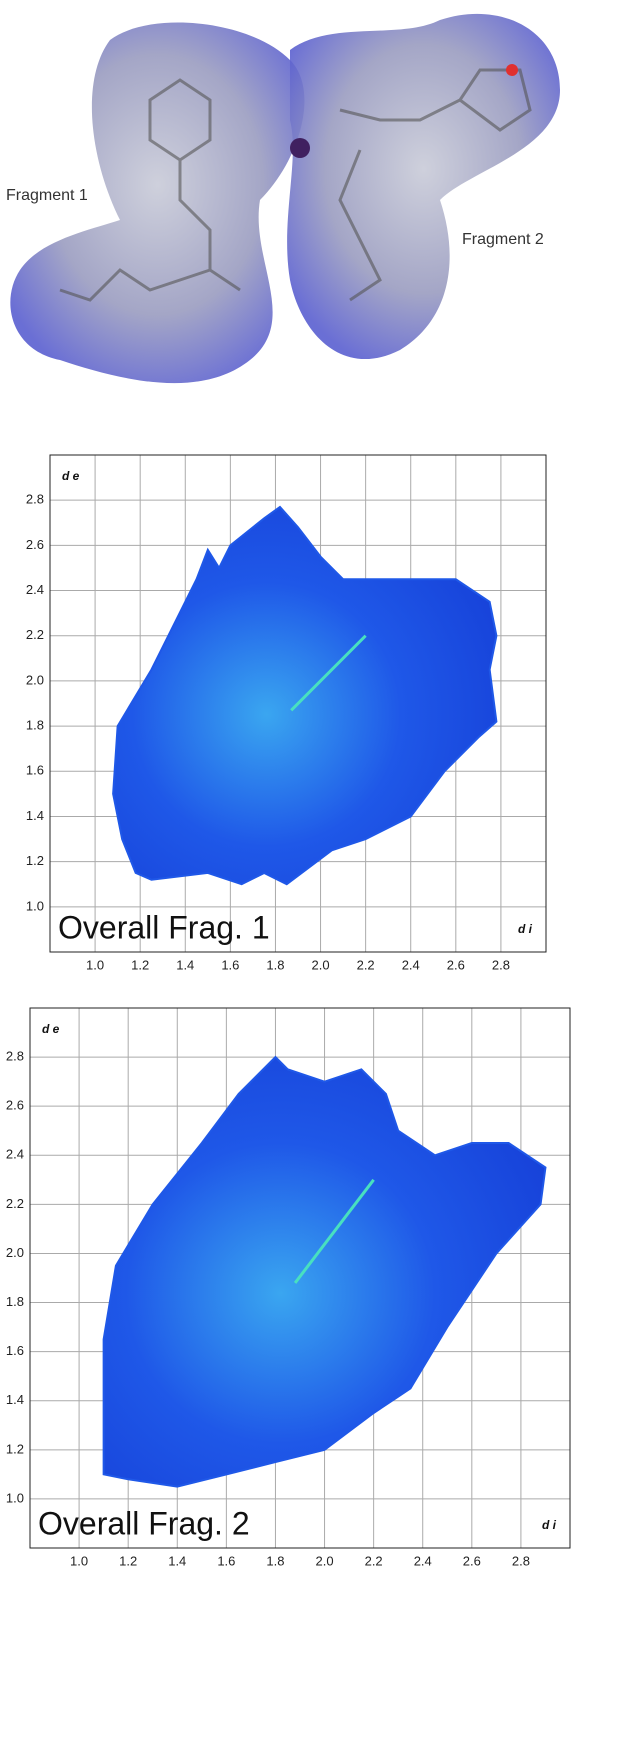  I want to click on chart-title: Overall Frag. 2, so click(144, 1523).